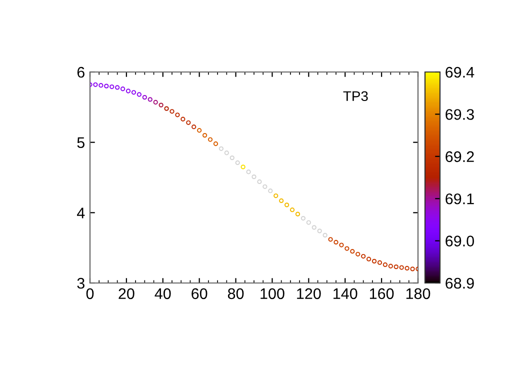 This screenshot has width=518, height=366. Describe the element at coordinates (460, 241) in the screenshot. I see `color-bar-label: 69.0` at that location.